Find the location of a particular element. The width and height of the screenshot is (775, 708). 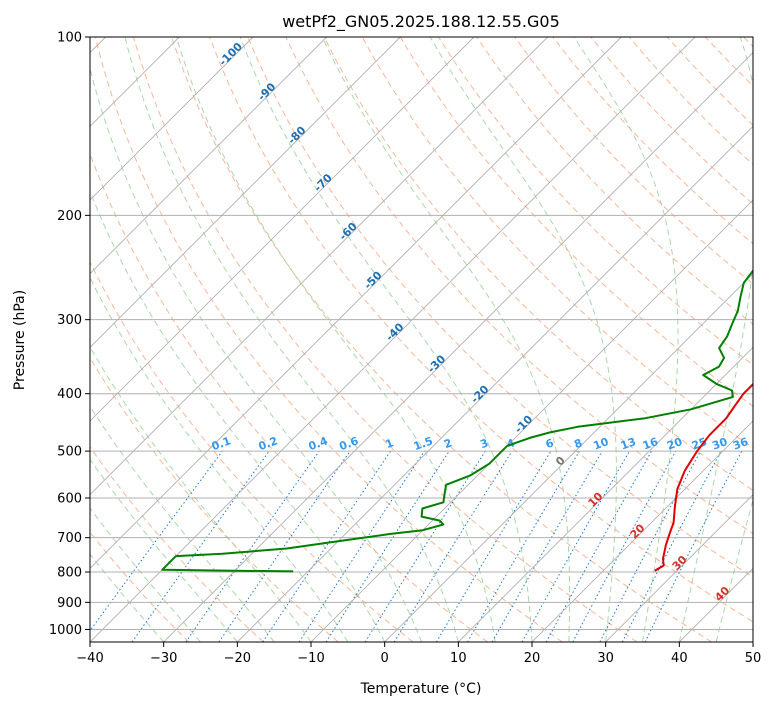

x-tick-label--40: −40 is located at coordinates (89, 658).